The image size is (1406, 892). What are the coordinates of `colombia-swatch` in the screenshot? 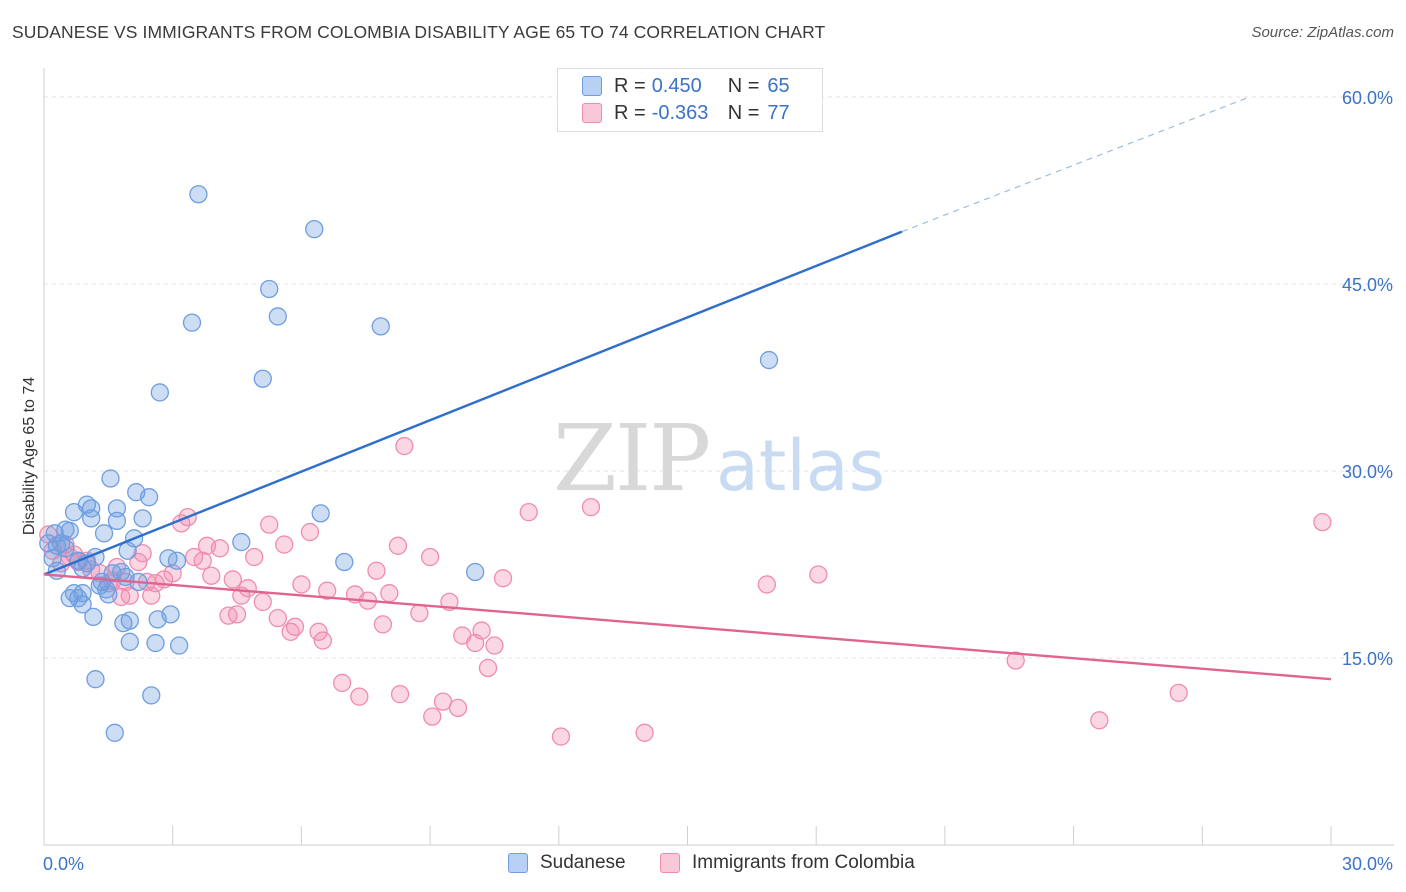 It's located at (670, 863).